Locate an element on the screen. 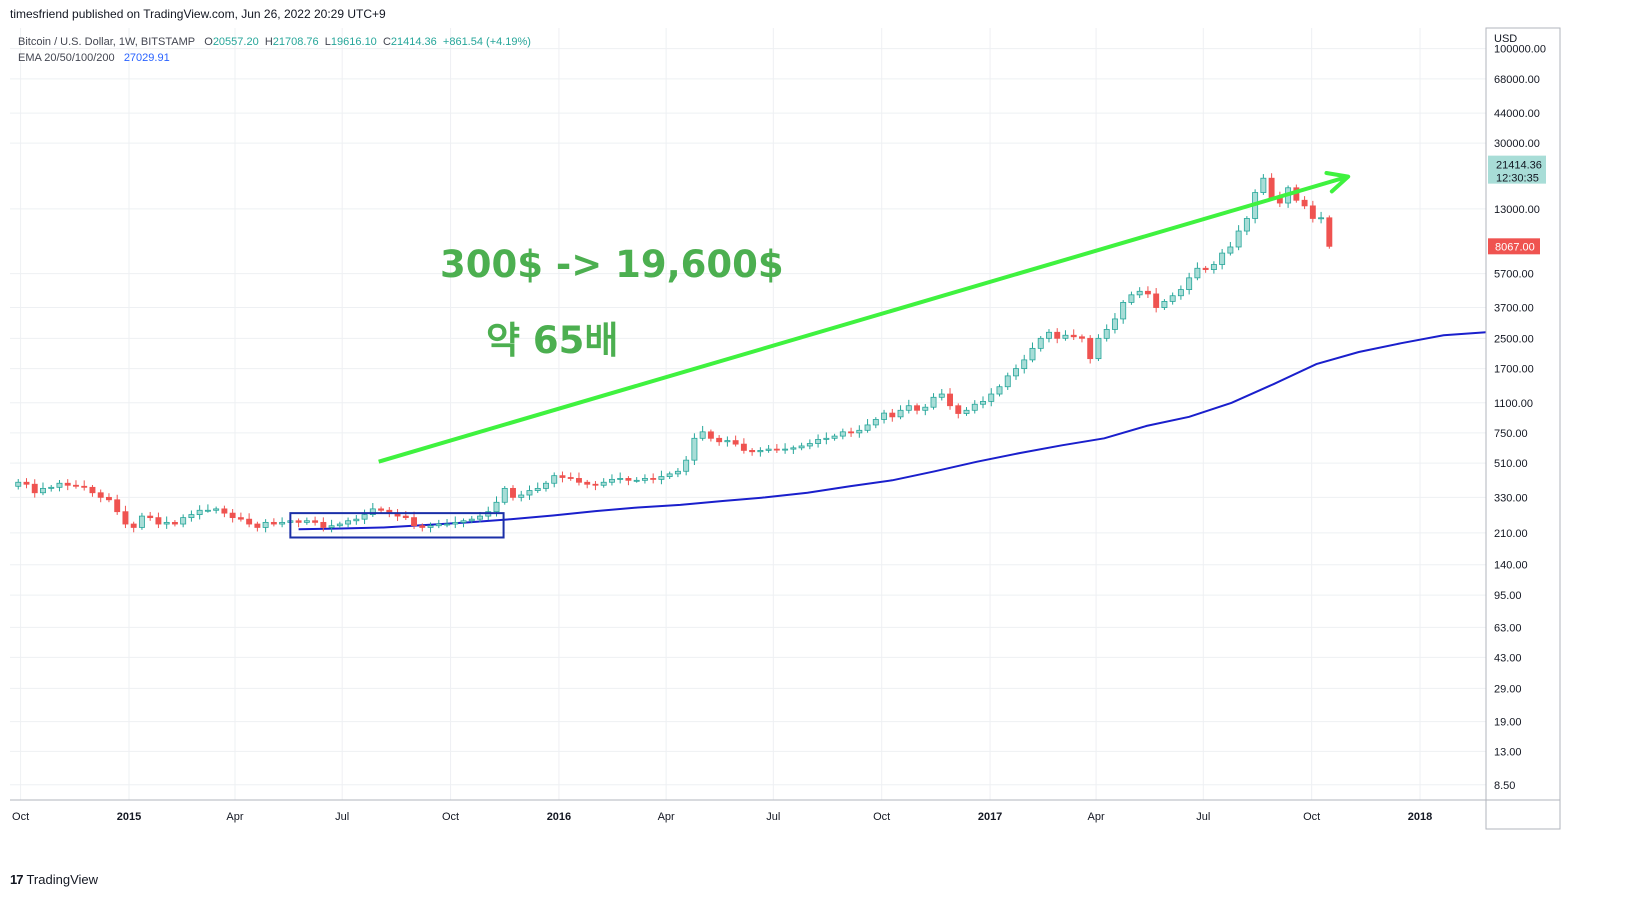 The width and height of the screenshot is (1633, 899). current-price-tag is located at coordinates (1514, 246).